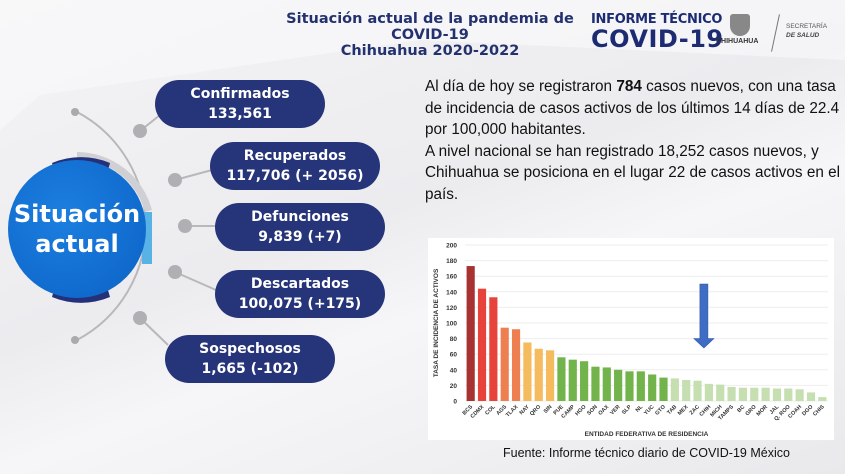 Image resolution: width=845 pixels, height=474 pixels. What do you see at coordinates (731, 393) in the screenshot?
I see `bar-tamps` at bounding box center [731, 393].